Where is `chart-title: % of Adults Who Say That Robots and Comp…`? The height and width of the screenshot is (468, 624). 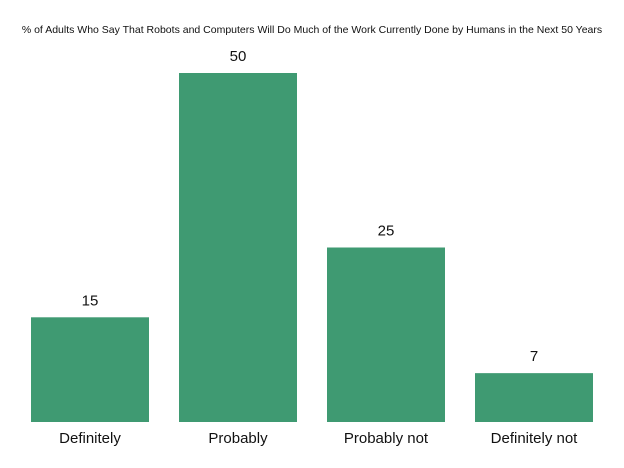 chart-title: % of Adults Who Say That Robots and Comp… is located at coordinates (312, 30).